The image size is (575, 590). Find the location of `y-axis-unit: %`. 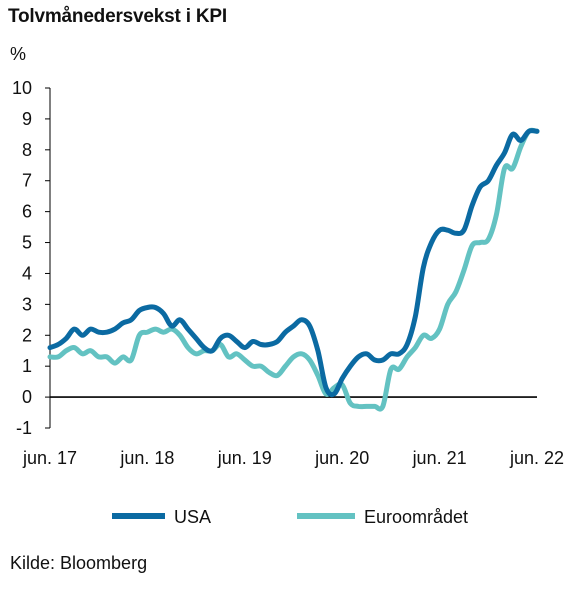

y-axis-unit: % is located at coordinates (18, 54).